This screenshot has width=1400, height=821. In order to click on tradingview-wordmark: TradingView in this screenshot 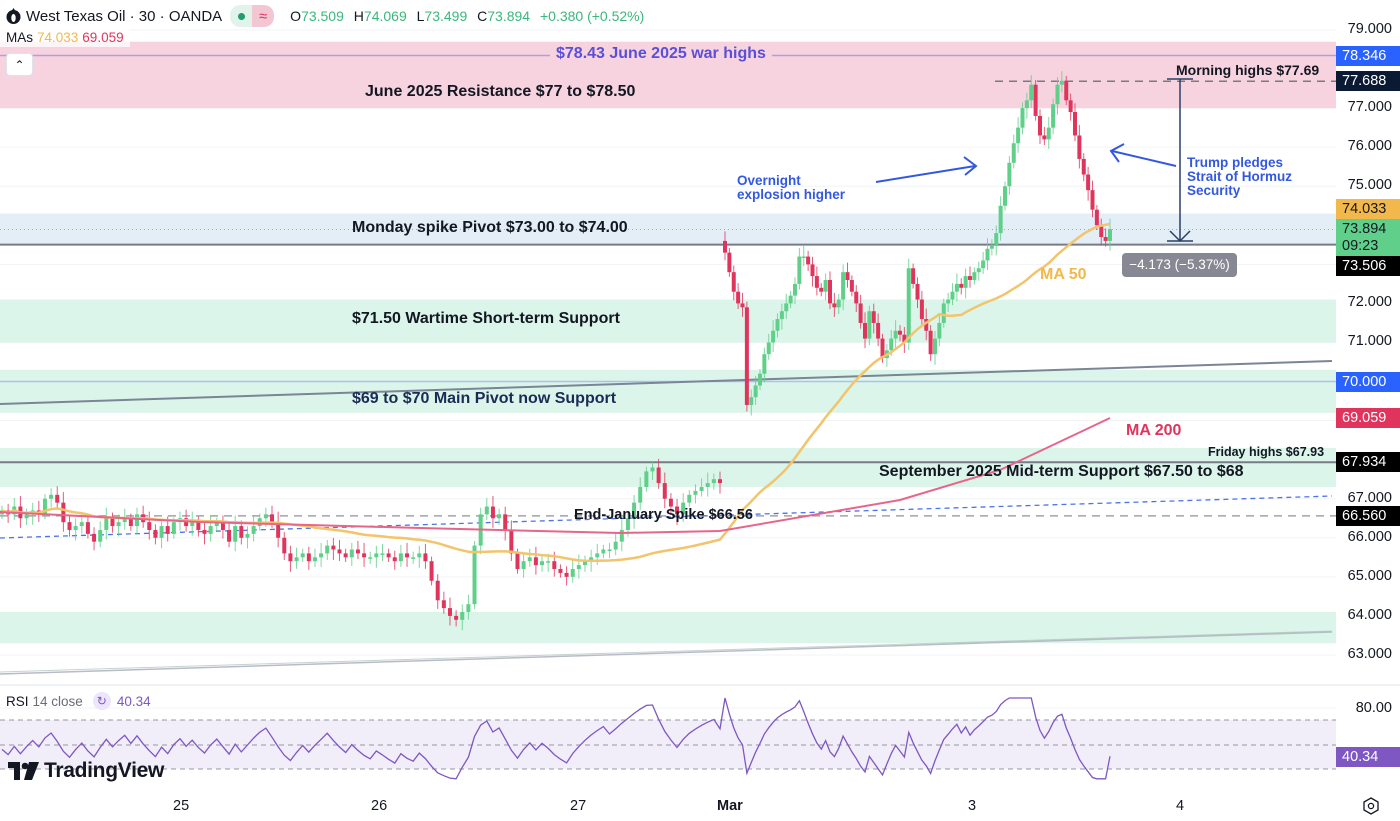, I will do `click(104, 770)`.